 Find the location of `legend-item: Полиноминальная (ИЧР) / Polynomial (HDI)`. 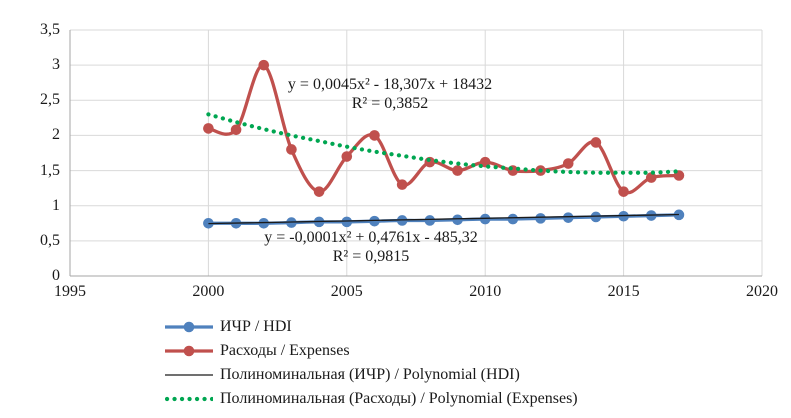

legend-item: Полиноминальная (ИЧР) / Polynomial (HDI) is located at coordinates (371, 375).